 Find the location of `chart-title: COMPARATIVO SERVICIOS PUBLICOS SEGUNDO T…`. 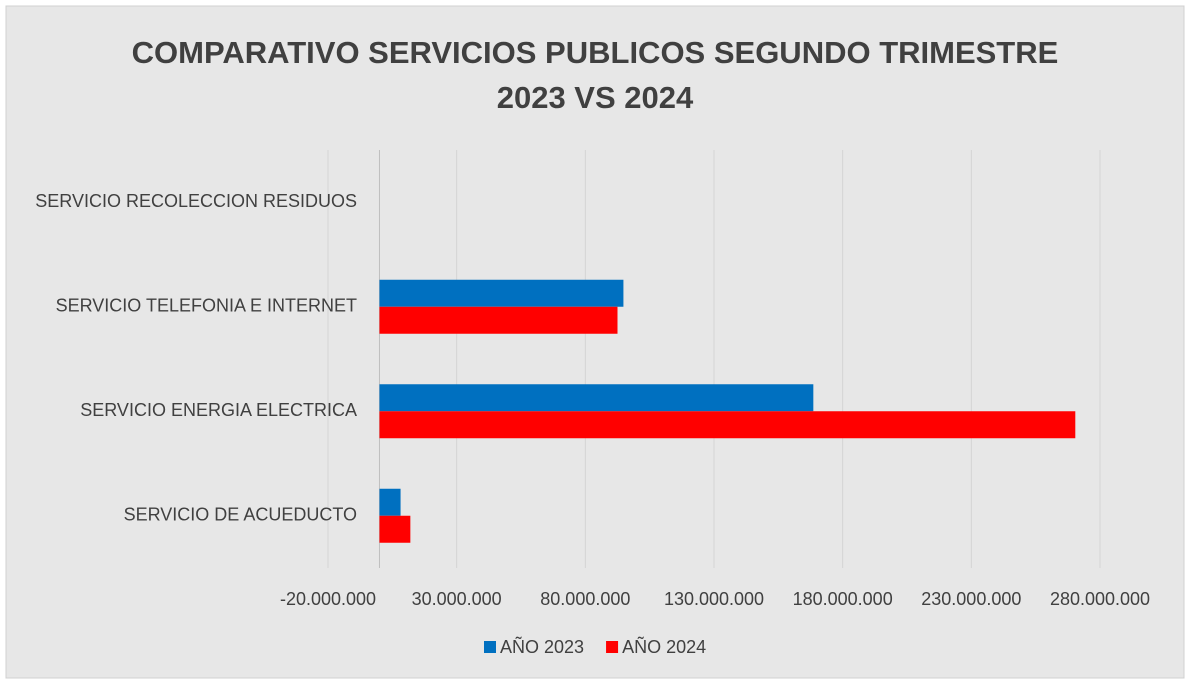

chart-title: COMPARATIVO SERVICIOS PUBLICOS SEGUNDO T… is located at coordinates (595, 52).